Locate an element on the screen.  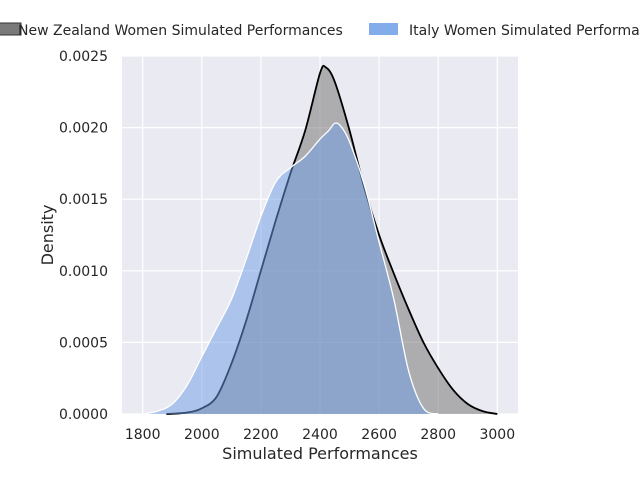
y-tick-label: 0.0010 is located at coordinates (83, 272).